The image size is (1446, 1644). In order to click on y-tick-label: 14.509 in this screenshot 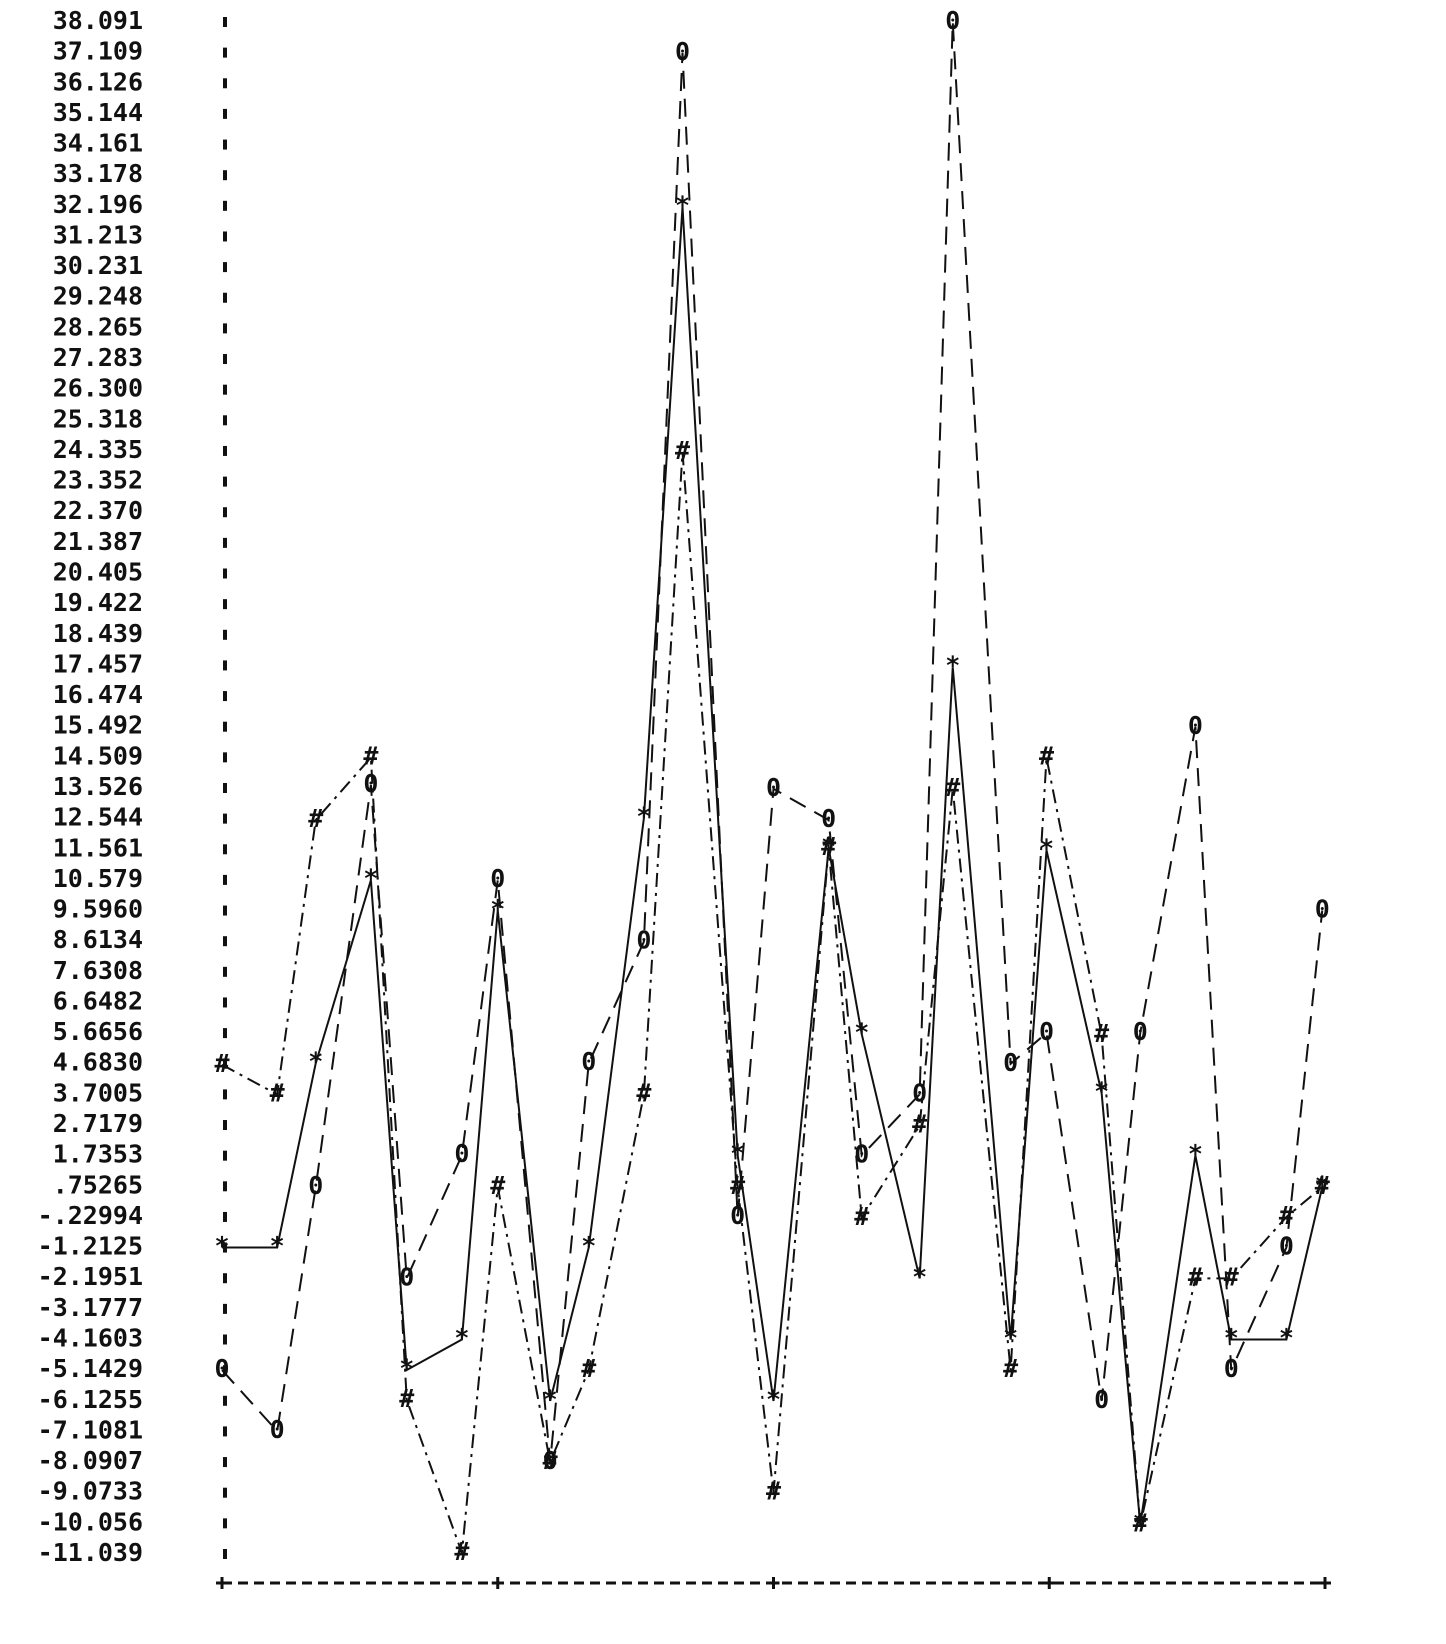, I will do `click(98, 755)`.